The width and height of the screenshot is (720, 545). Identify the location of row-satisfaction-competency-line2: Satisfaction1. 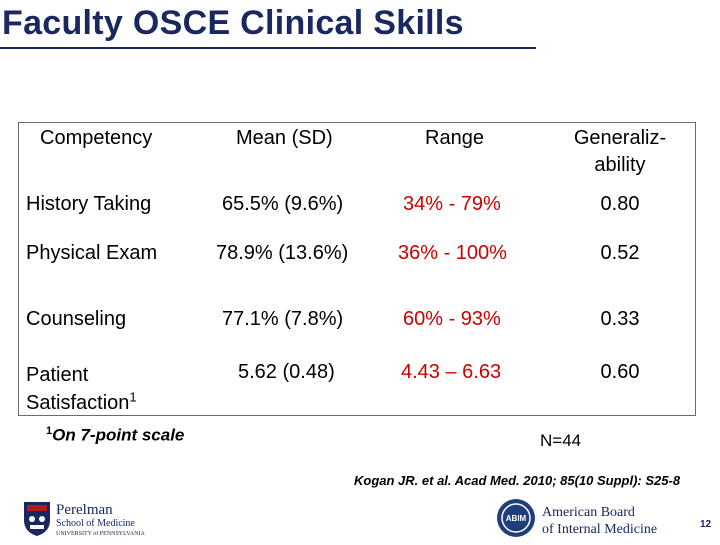
(81, 403).